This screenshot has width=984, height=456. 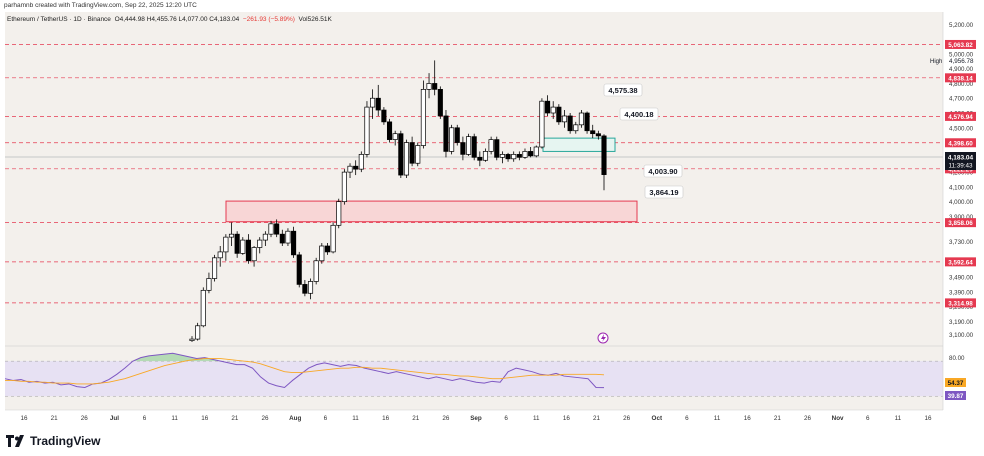 I want to click on rsi-ma-badge, so click(x=955, y=382).